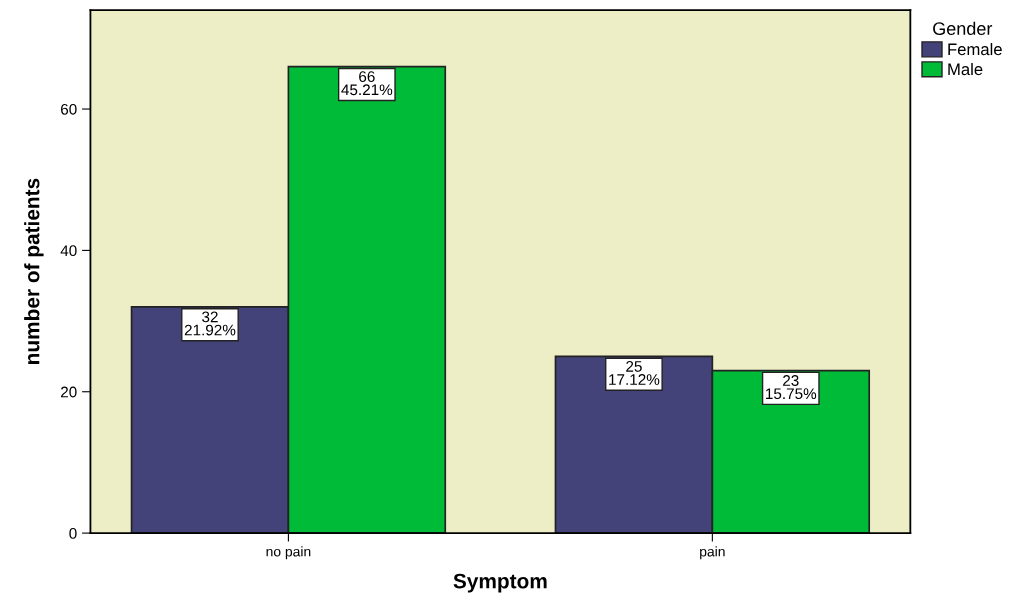 The height and width of the screenshot is (593, 1016). Describe the element at coordinates (500, 583) in the screenshot. I see `x-axis-title: Symptom` at that location.